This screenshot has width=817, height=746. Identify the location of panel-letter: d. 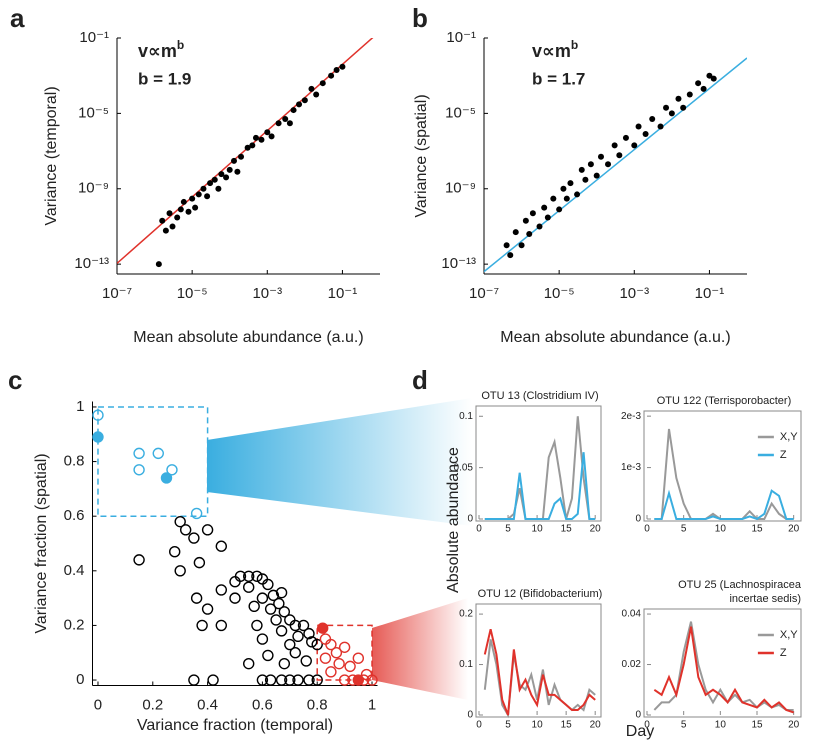
(420, 380).